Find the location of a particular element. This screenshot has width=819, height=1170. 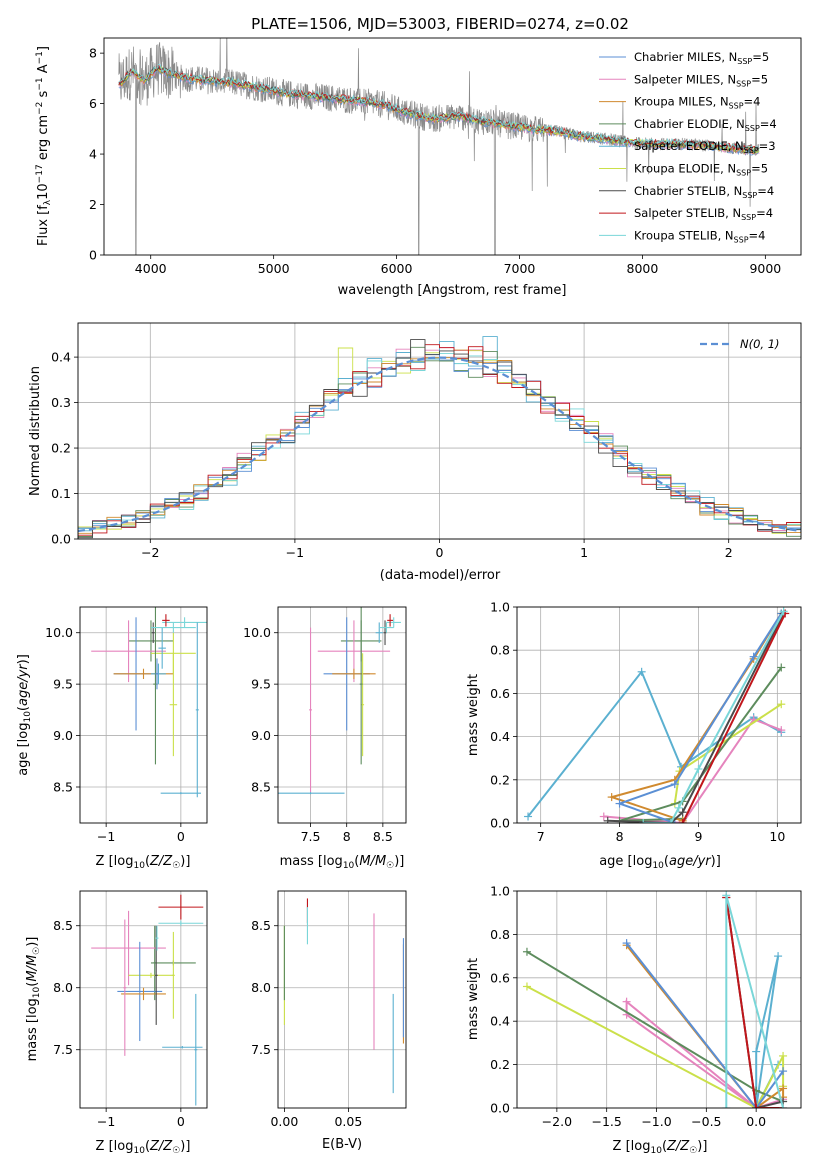

legend-entry: Kroupa STELIB, NSSP=4 is located at coordinates (699, 236).